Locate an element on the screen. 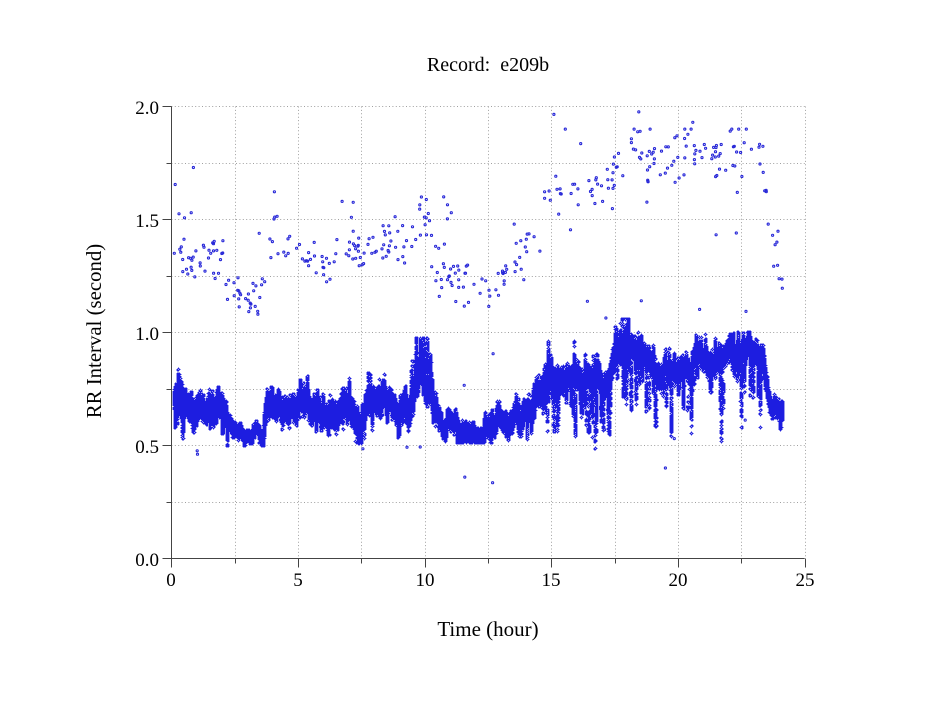 The image size is (949, 702). svg-text: RR Interval (second) is located at coordinates (94, 331).